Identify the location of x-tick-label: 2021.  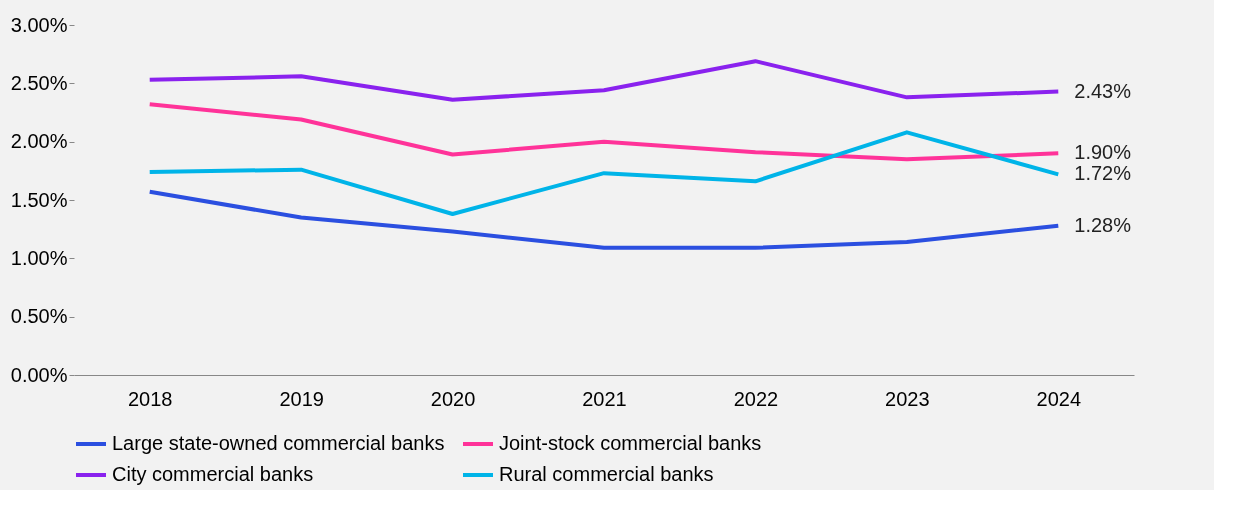
(604, 398).